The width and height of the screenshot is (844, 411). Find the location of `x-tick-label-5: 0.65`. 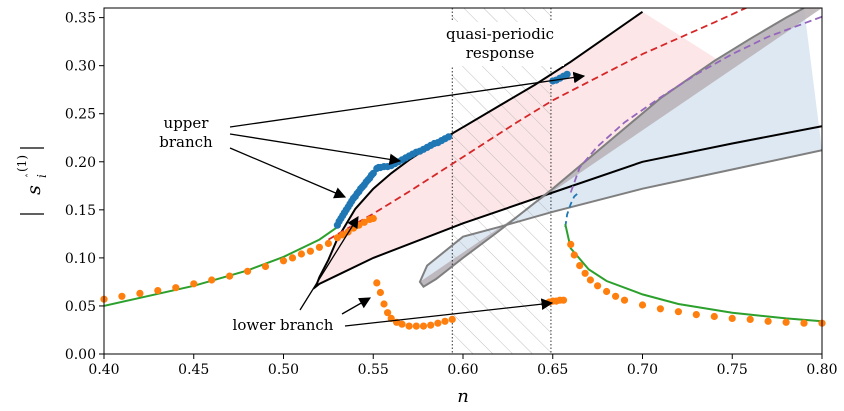

x-tick-label-5: 0.65 is located at coordinates (552, 370).